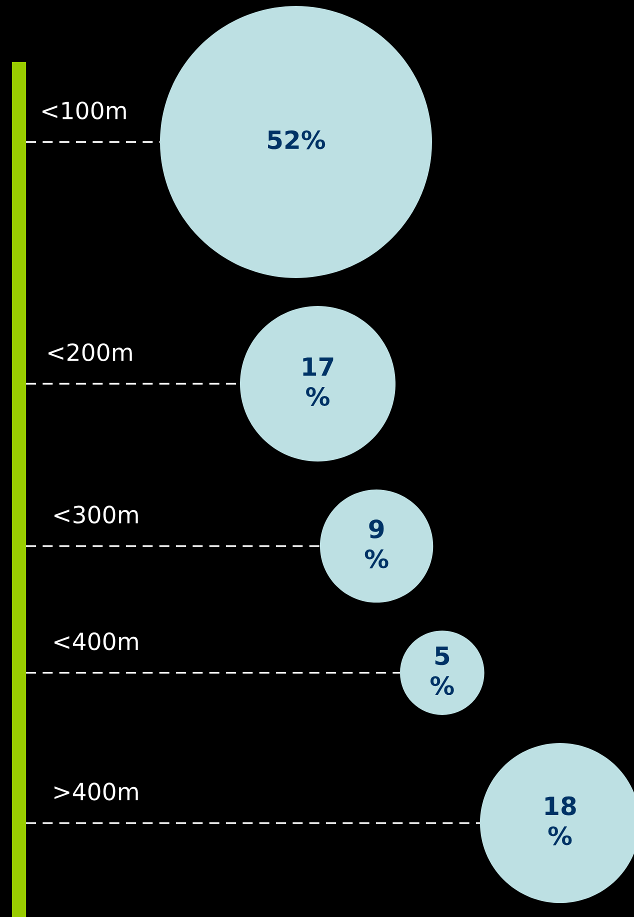  I want to click on category-label: <200m, so click(90, 352).